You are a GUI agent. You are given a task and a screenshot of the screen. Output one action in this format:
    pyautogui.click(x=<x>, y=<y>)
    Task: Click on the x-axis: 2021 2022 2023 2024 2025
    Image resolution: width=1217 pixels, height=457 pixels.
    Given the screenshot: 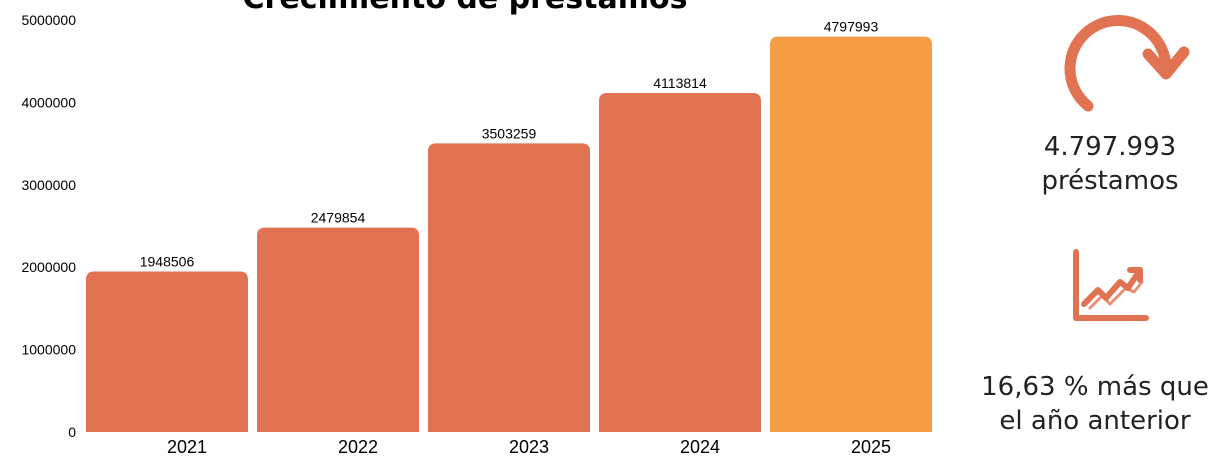 What is the action you would take?
    pyautogui.click(x=529, y=447)
    